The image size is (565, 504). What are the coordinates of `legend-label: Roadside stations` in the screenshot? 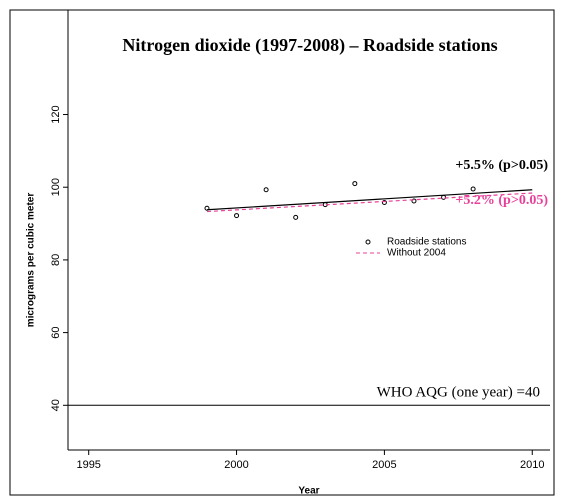 It's located at (427, 242).